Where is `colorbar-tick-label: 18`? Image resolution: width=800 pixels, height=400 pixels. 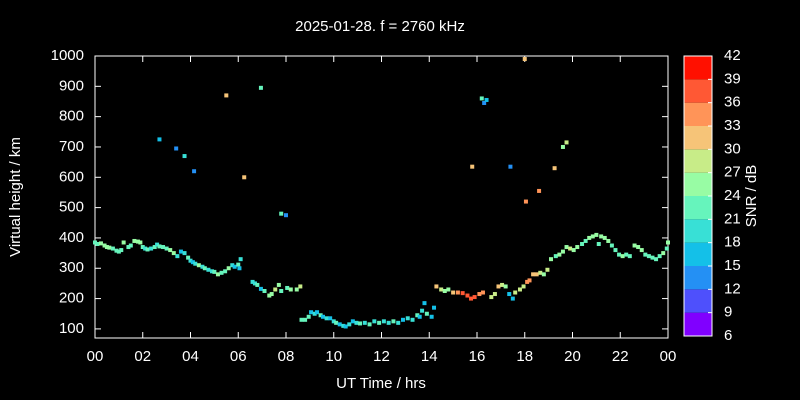
colorbar-tick-label: 18 is located at coordinates (732, 242).